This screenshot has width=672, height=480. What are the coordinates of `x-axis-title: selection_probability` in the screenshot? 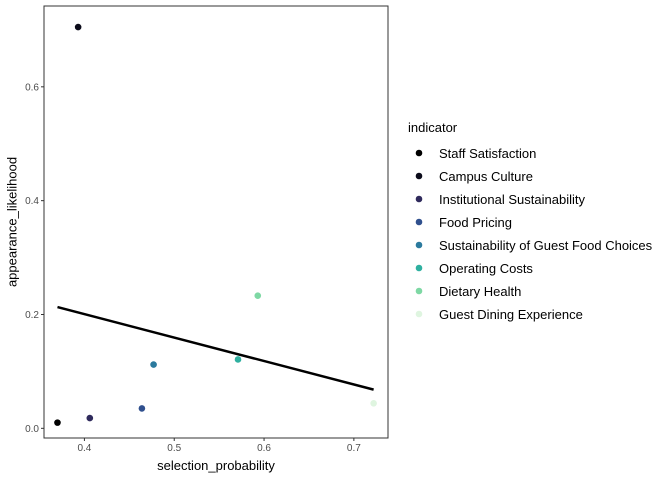 It's located at (216, 465).